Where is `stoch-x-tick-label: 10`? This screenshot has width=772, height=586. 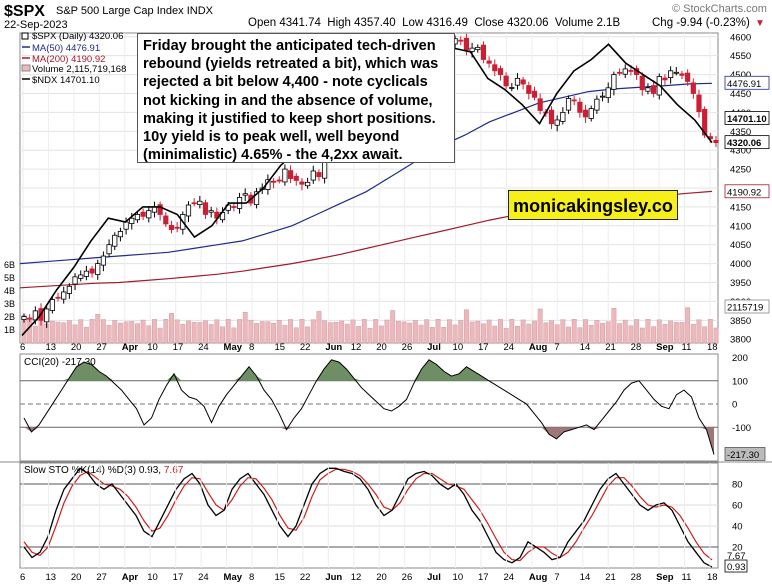 stoch-x-tick-label: 10 is located at coordinates (152, 577).